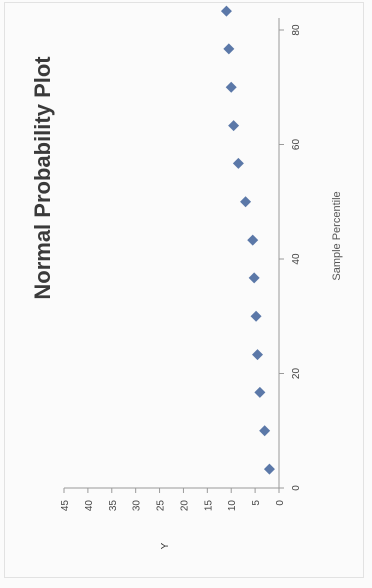  What do you see at coordinates (65, 506) in the screenshot?
I see `y-tick-label: 45` at bounding box center [65, 506].